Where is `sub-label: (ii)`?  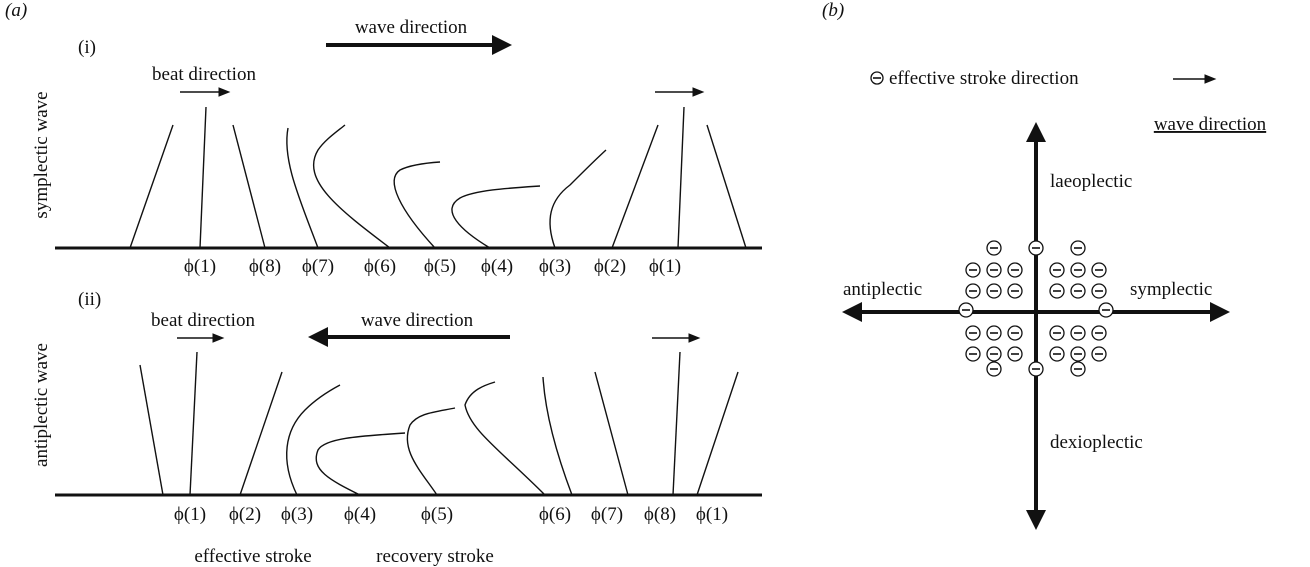
sub-label: (ii) is located at coordinates (89, 299).